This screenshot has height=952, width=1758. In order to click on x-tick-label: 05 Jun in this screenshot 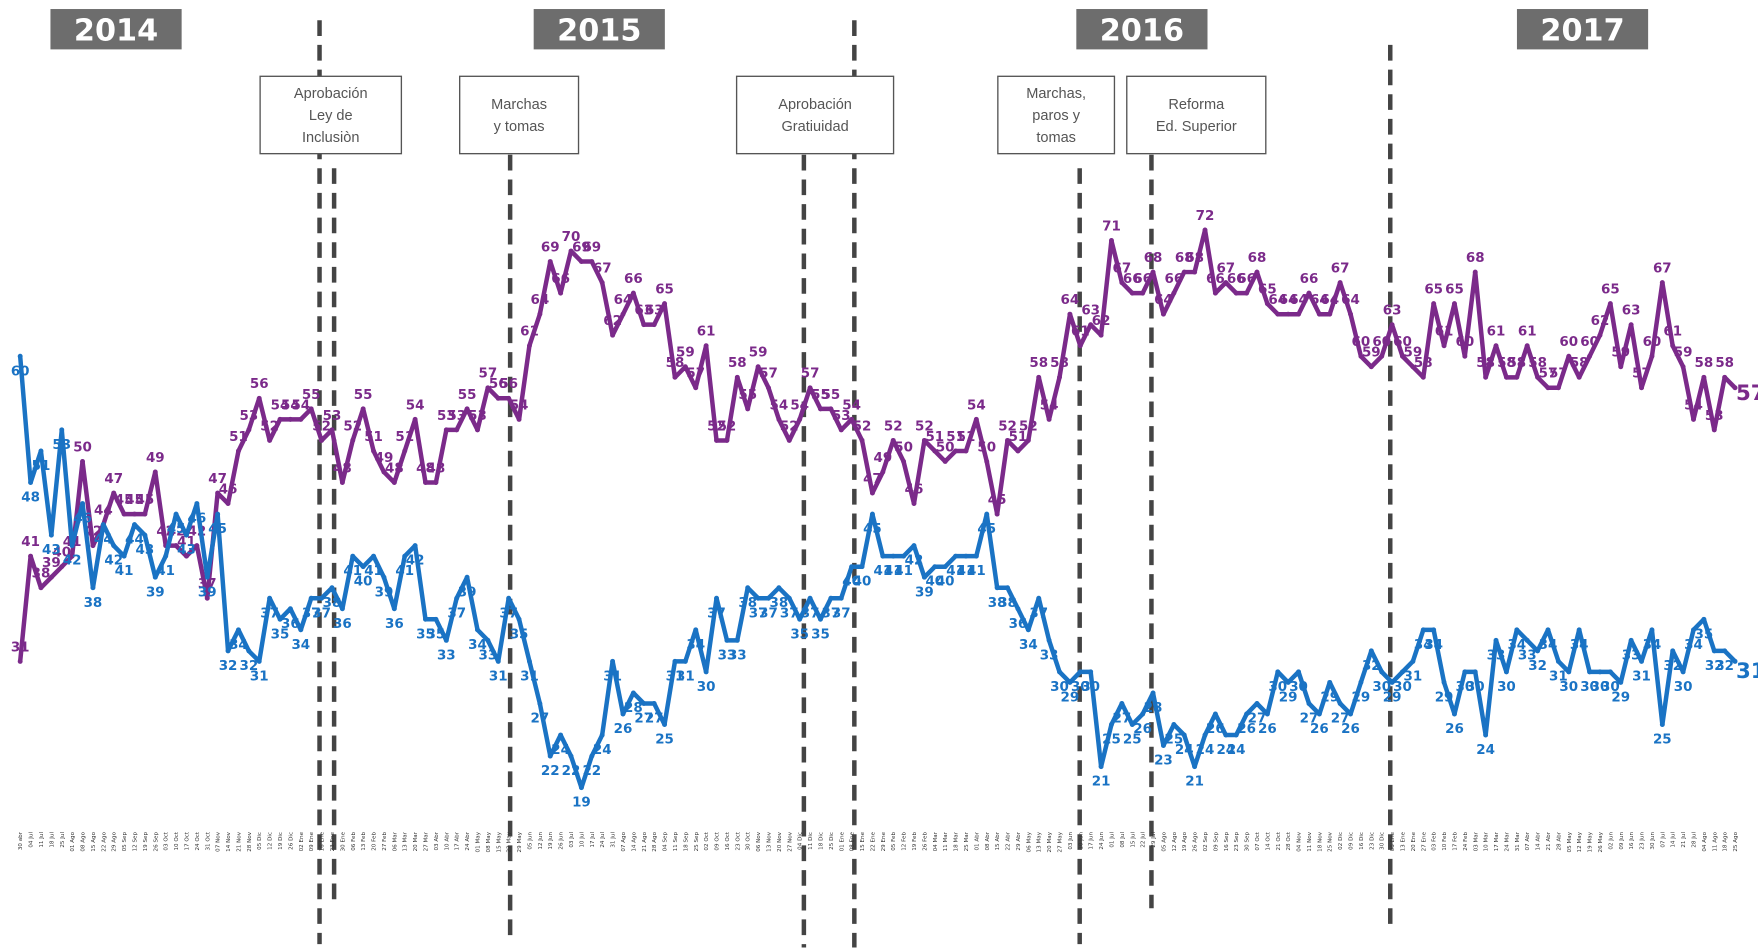, I will do `click(530, 841)`.